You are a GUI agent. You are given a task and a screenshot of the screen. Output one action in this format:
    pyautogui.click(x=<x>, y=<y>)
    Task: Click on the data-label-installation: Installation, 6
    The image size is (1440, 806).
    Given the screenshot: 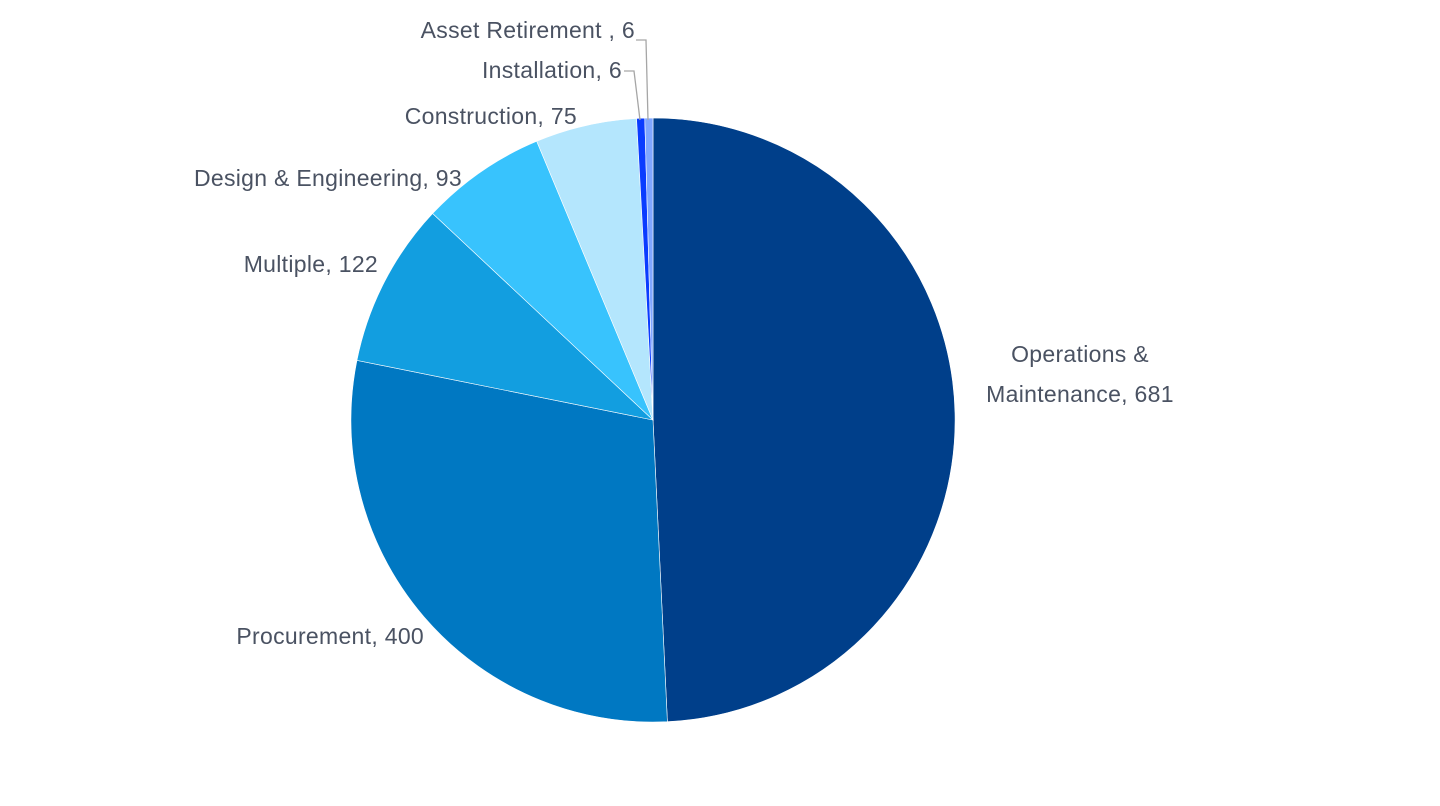 What is the action you would take?
    pyautogui.click(x=551, y=70)
    